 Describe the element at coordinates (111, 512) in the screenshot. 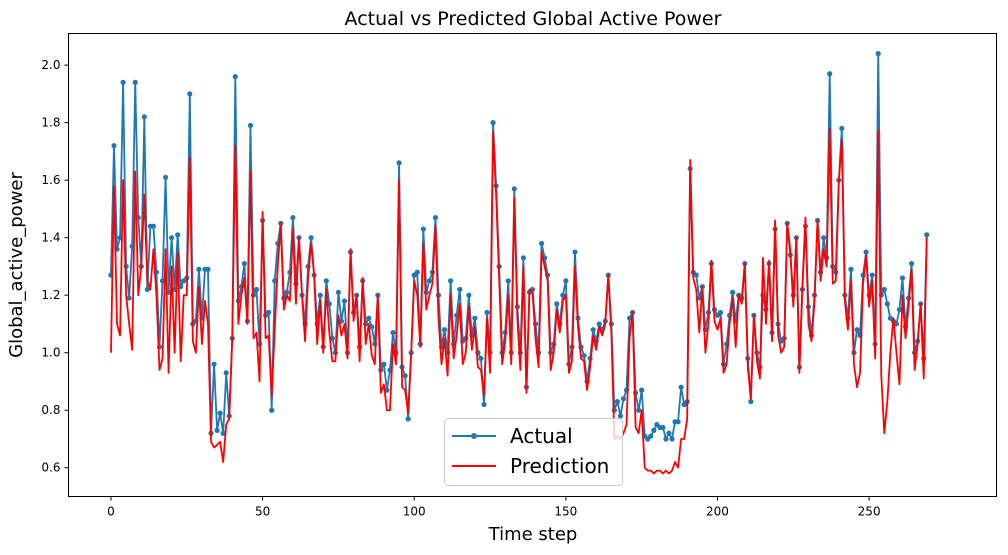

I see `x-tick-label: 0` at that location.